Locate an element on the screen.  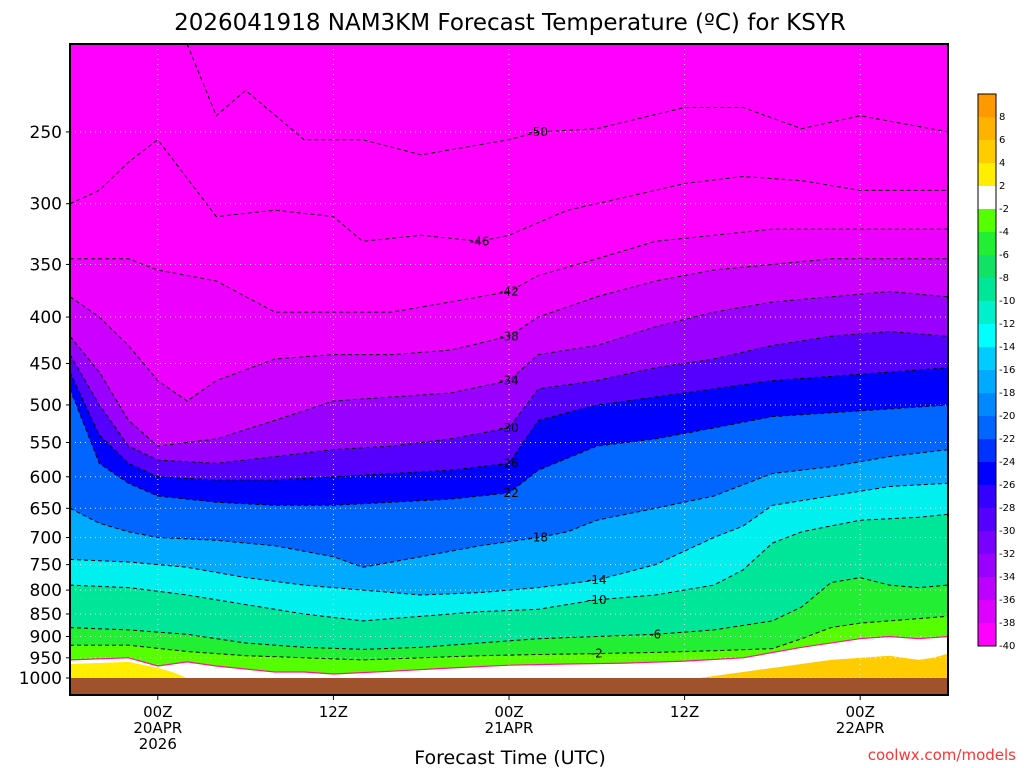
colorbar-label--32: -32 is located at coordinates (1007, 554).